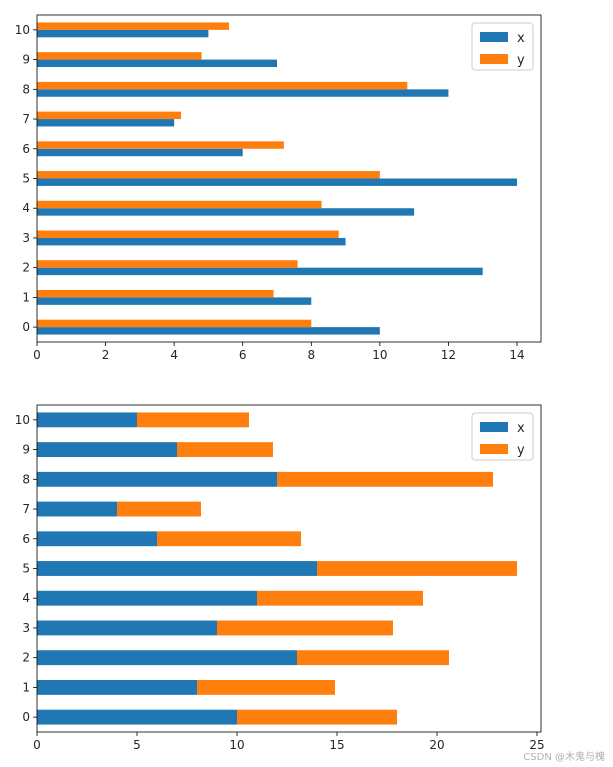 This screenshot has width=613, height=767. Describe the element at coordinates (336, 745) in the screenshot. I see `x-tick-label: 15` at that location.